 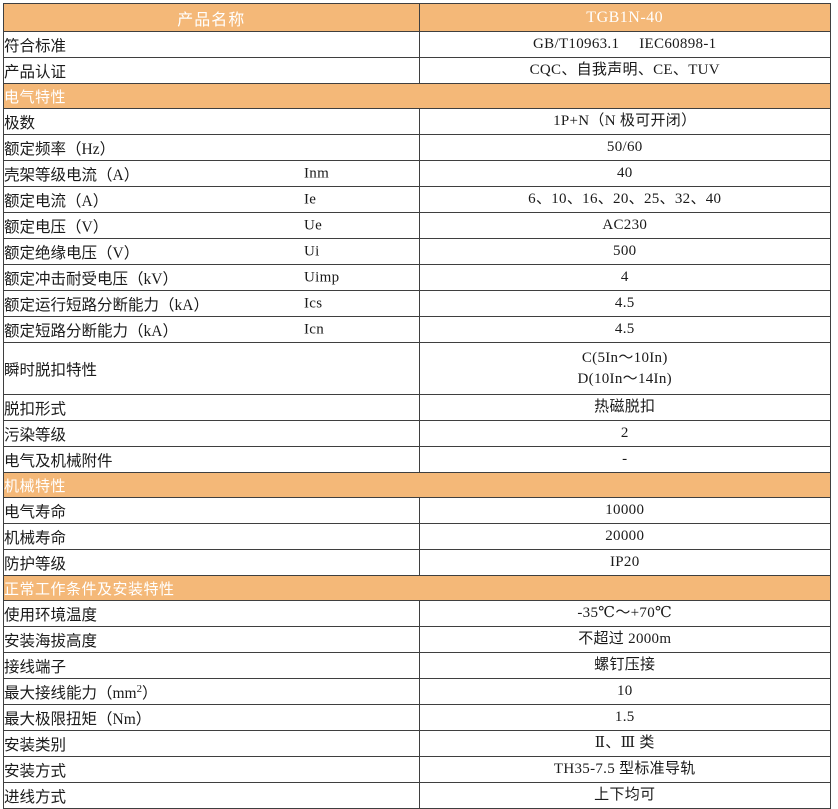 What do you see at coordinates (211, 199) in the screenshot?
I see `spec-name-cell: 额定电流（A） Ie` at bounding box center [211, 199].